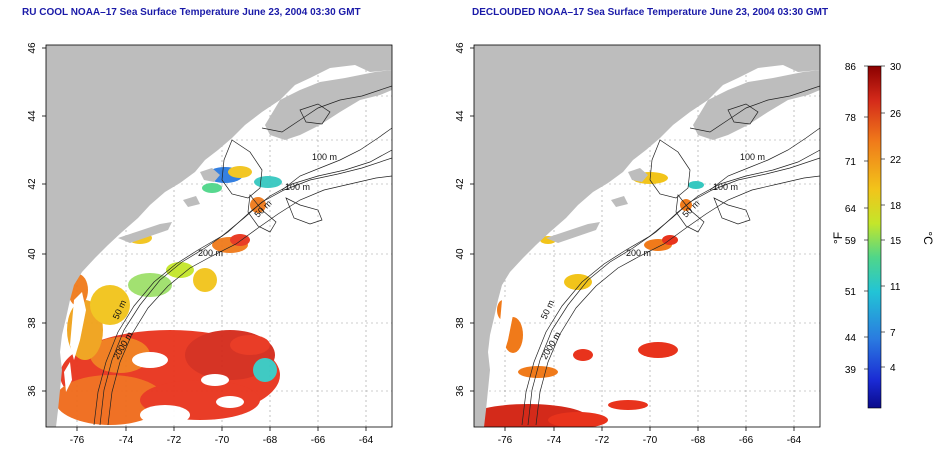 Image resolution: width=950 pixels, height=475 pixels. Describe the element at coordinates (794, 440) in the screenshot. I see `right-lon-tick-64: -64` at that location.